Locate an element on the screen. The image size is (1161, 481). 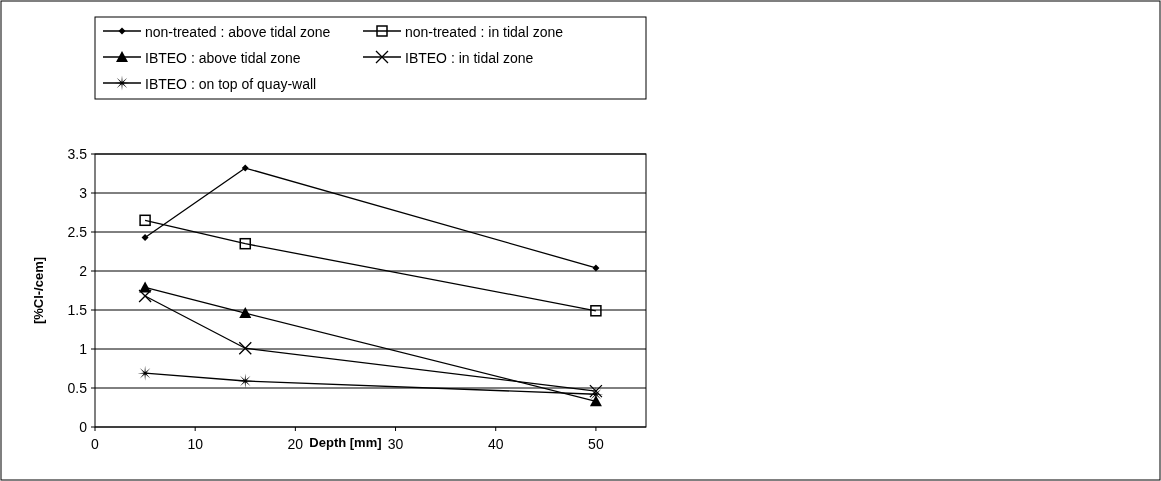
y-tick-label: 1 is located at coordinates (83, 348).